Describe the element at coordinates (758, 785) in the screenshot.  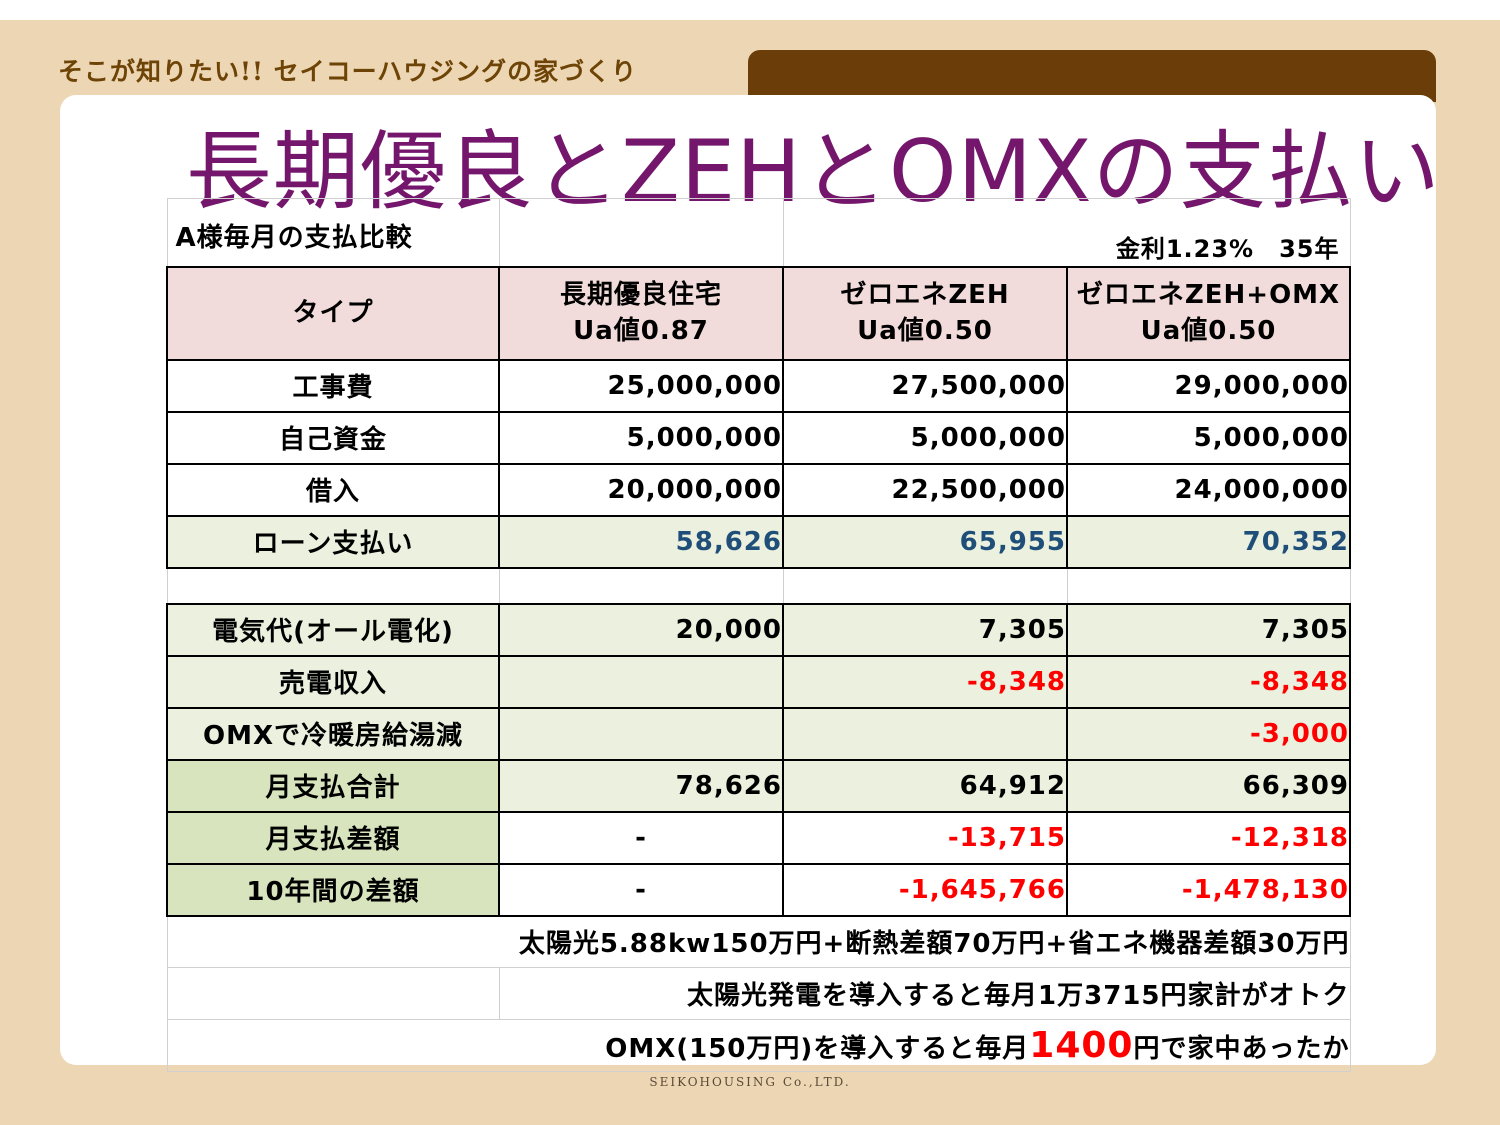
I see `table-row: 月支払合計 78,626 64,912 66,309` at that location.